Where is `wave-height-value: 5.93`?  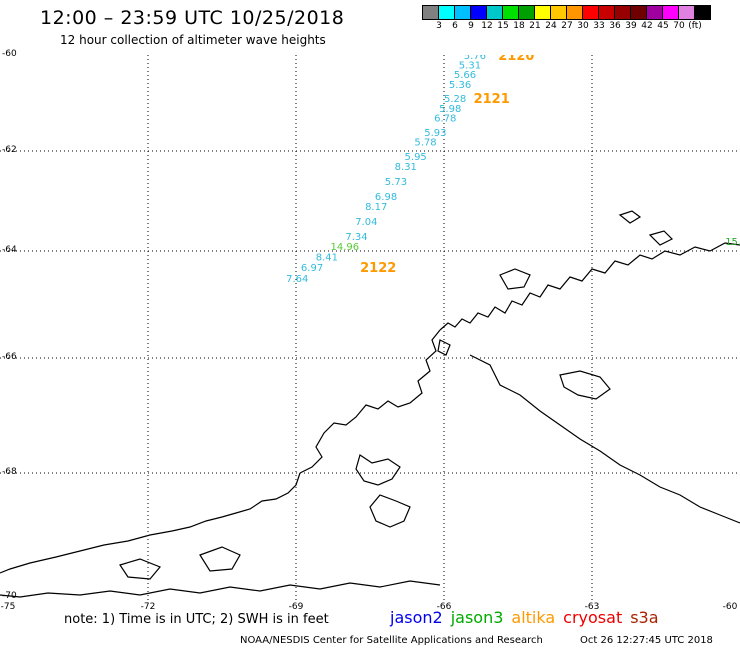 wave-height-value: 5.93 is located at coordinates (435, 133).